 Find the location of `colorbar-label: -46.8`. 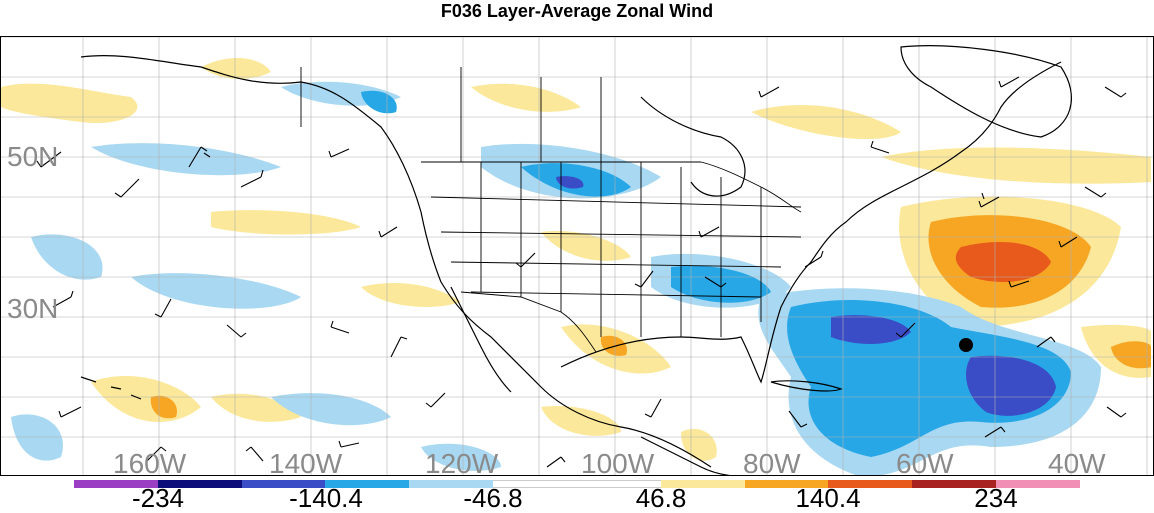

colorbar-label: -46.8 is located at coordinates (493, 498).